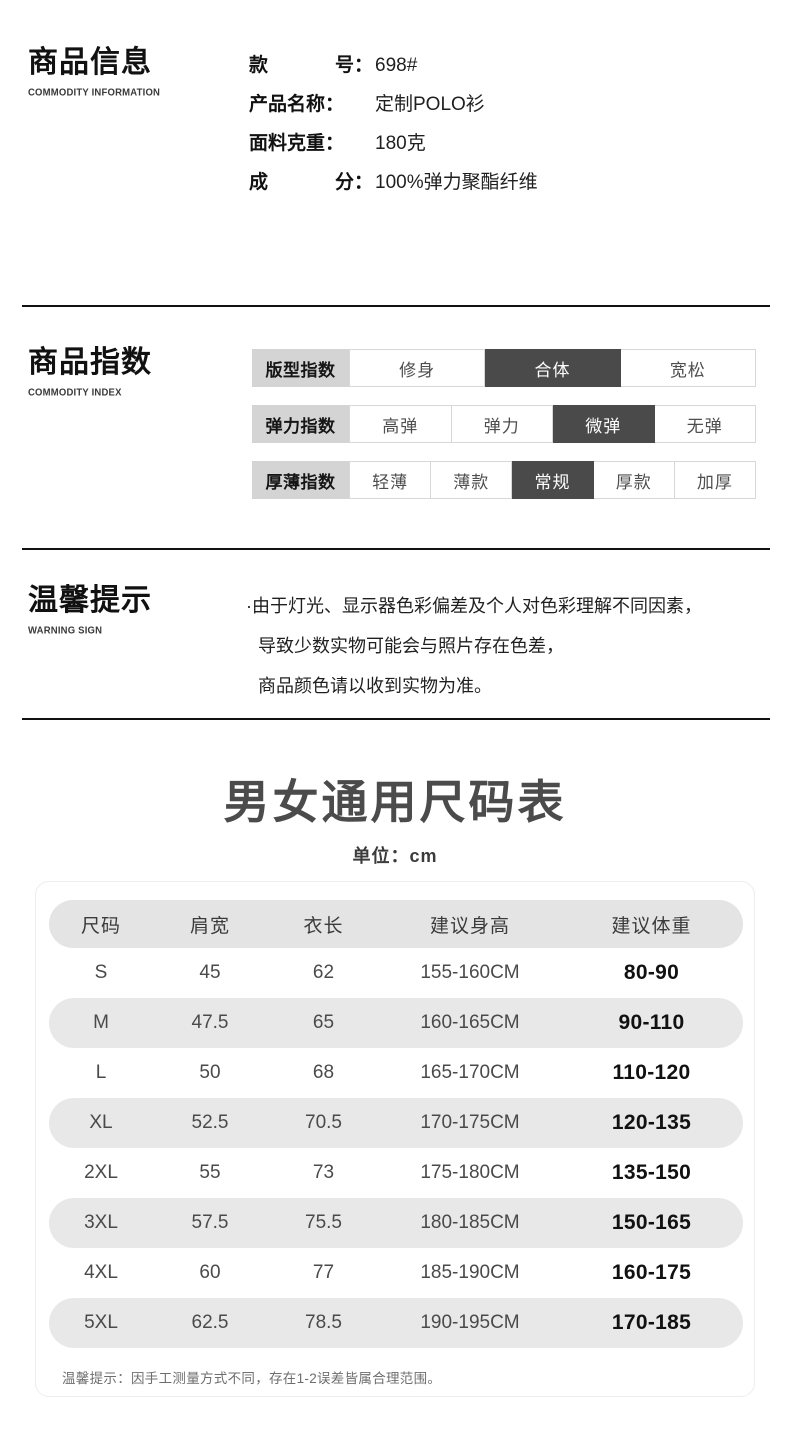  What do you see at coordinates (210, 1272) in the screenshot?
I see `table-cell: 60` at bounding box center [210, 1272].